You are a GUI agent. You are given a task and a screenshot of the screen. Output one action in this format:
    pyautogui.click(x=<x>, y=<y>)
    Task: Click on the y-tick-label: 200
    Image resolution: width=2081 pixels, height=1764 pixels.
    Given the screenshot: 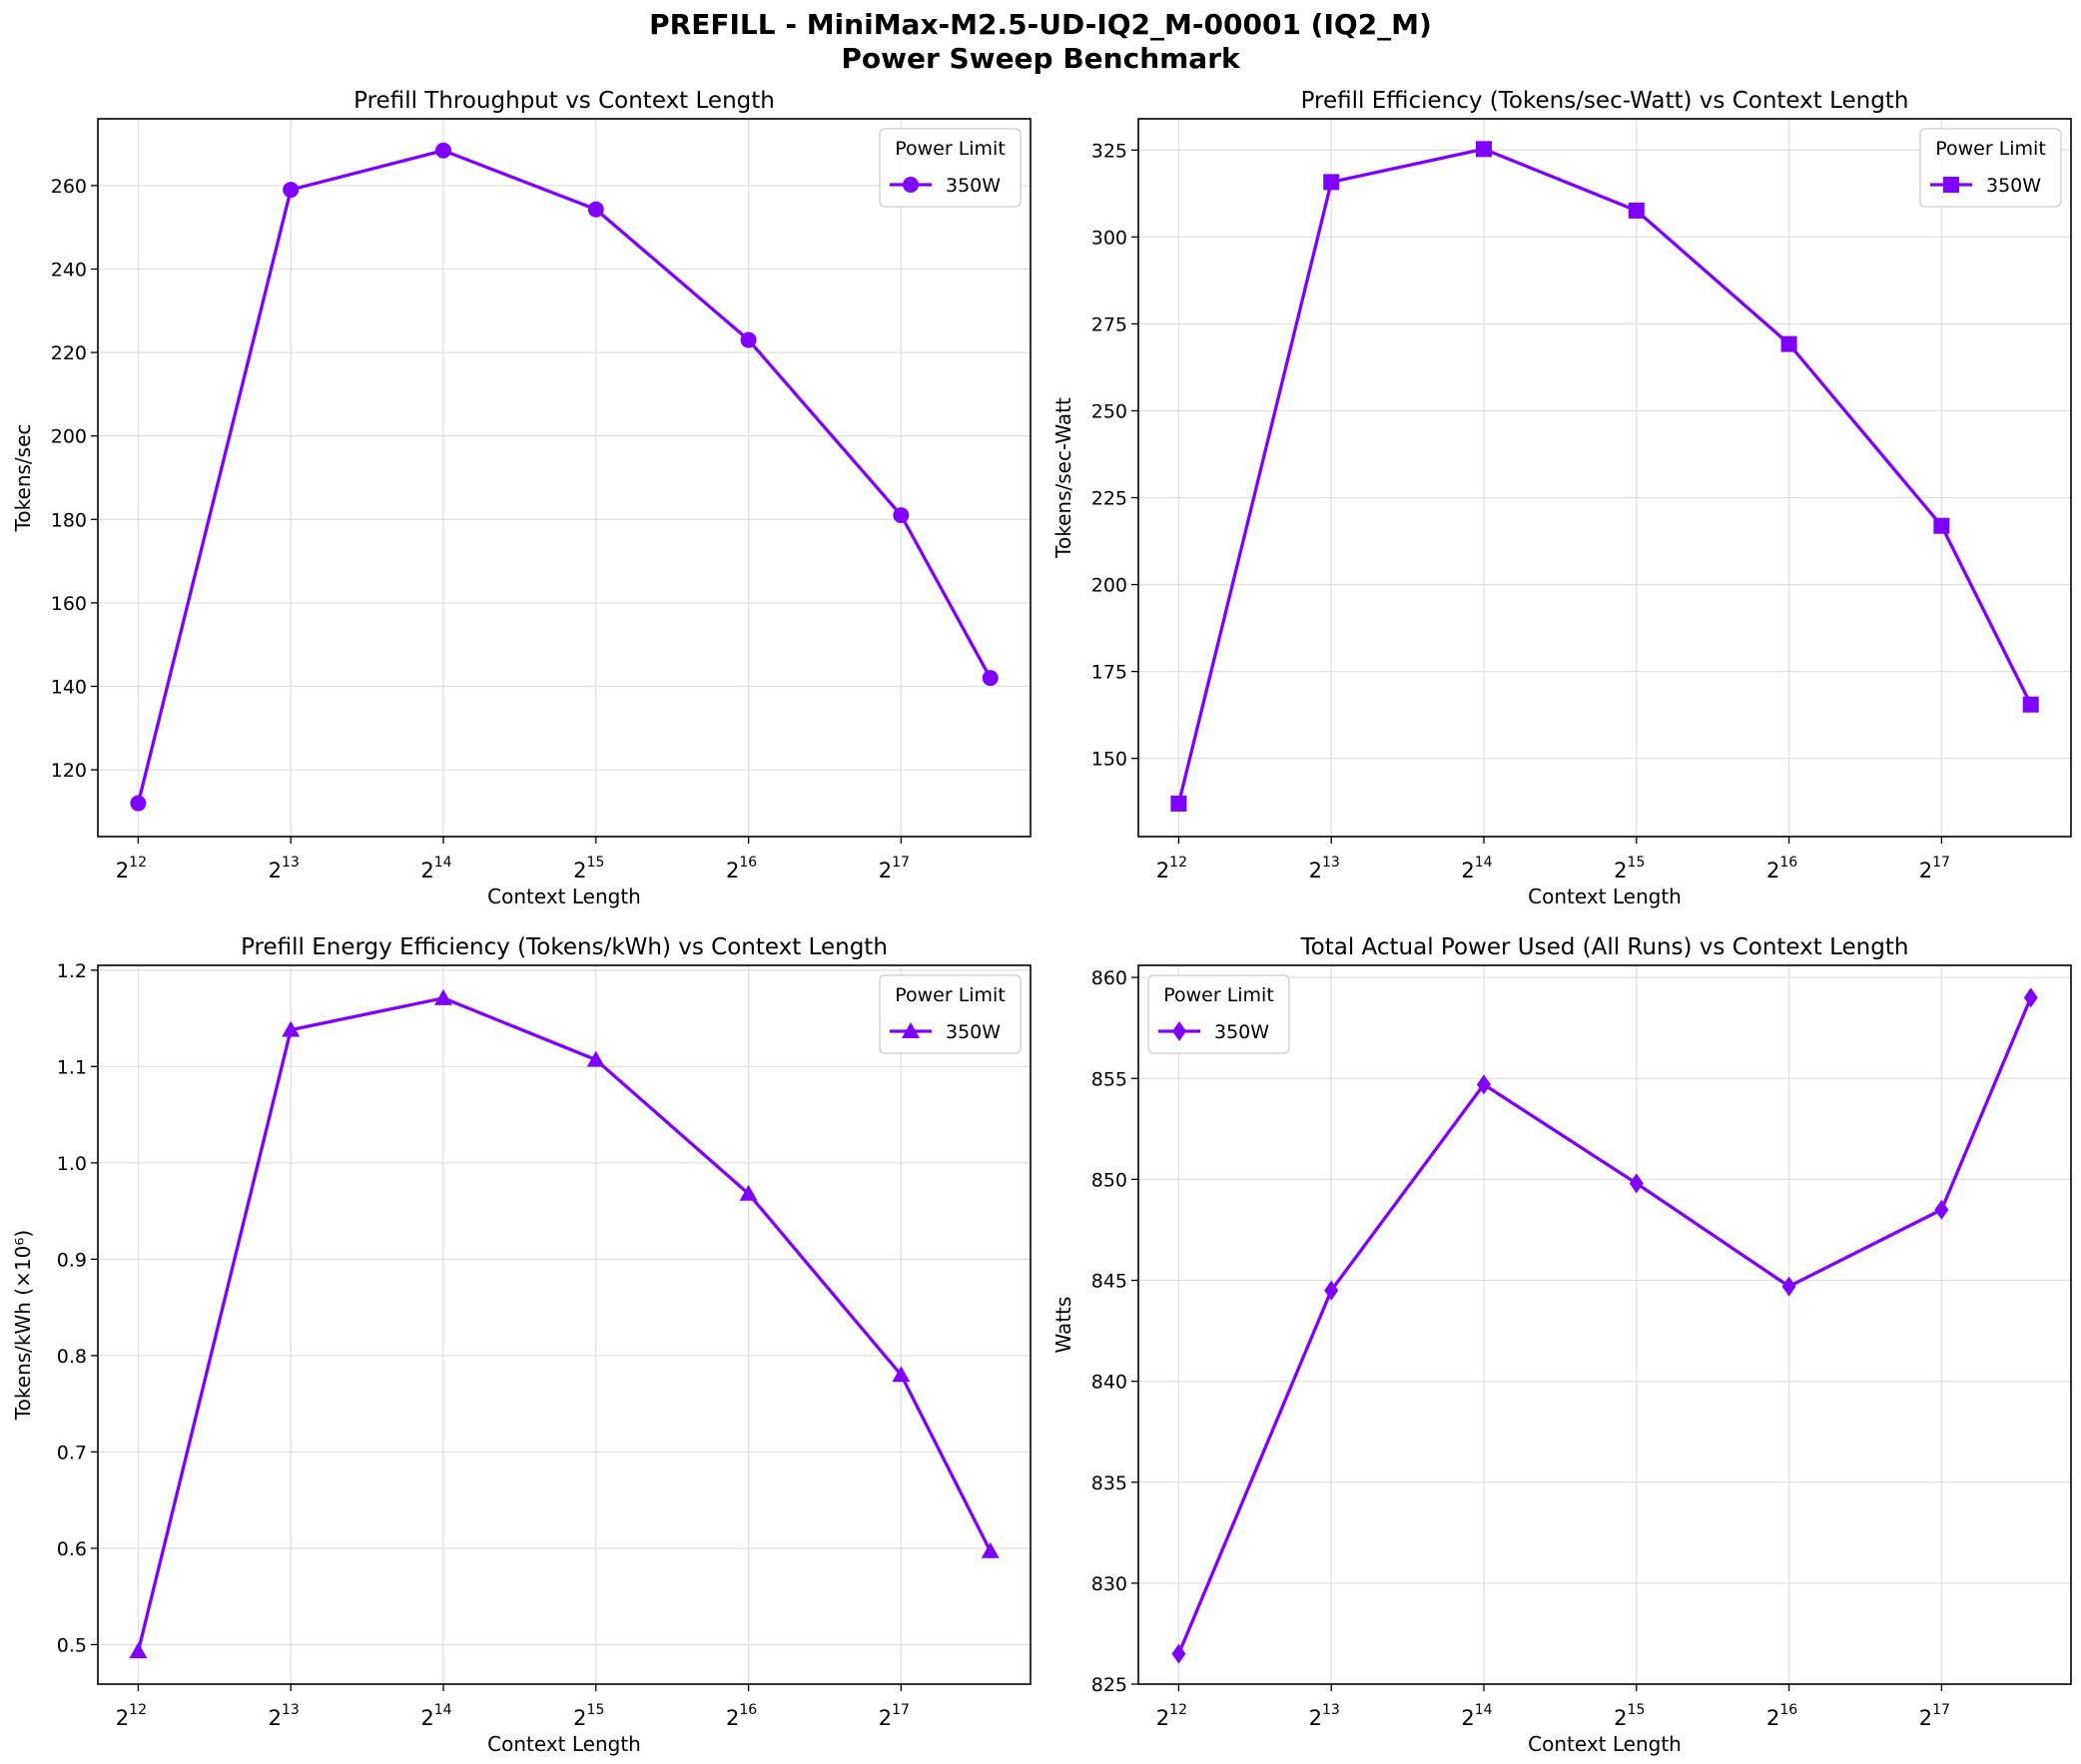 What is the action you would take?
    pyautogui.click(x=1109, y=586)
    